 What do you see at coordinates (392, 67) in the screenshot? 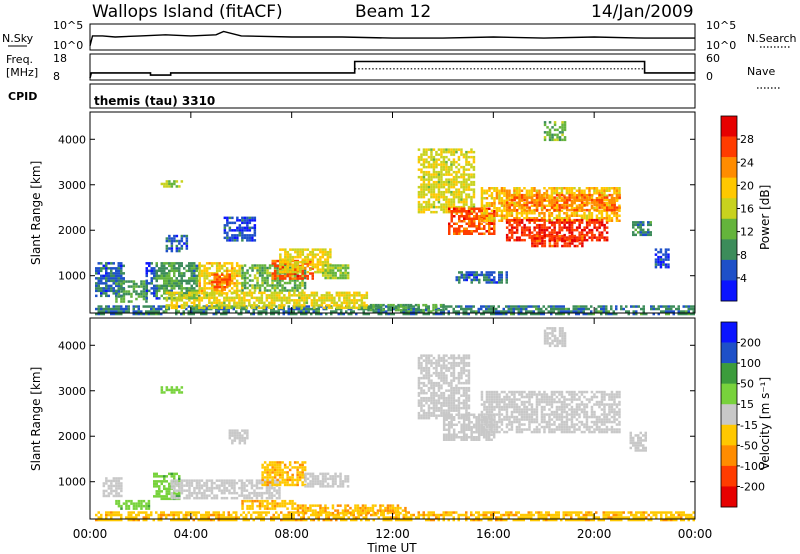
I see `frequency-panel-frame` at bounding box center [392, 67].